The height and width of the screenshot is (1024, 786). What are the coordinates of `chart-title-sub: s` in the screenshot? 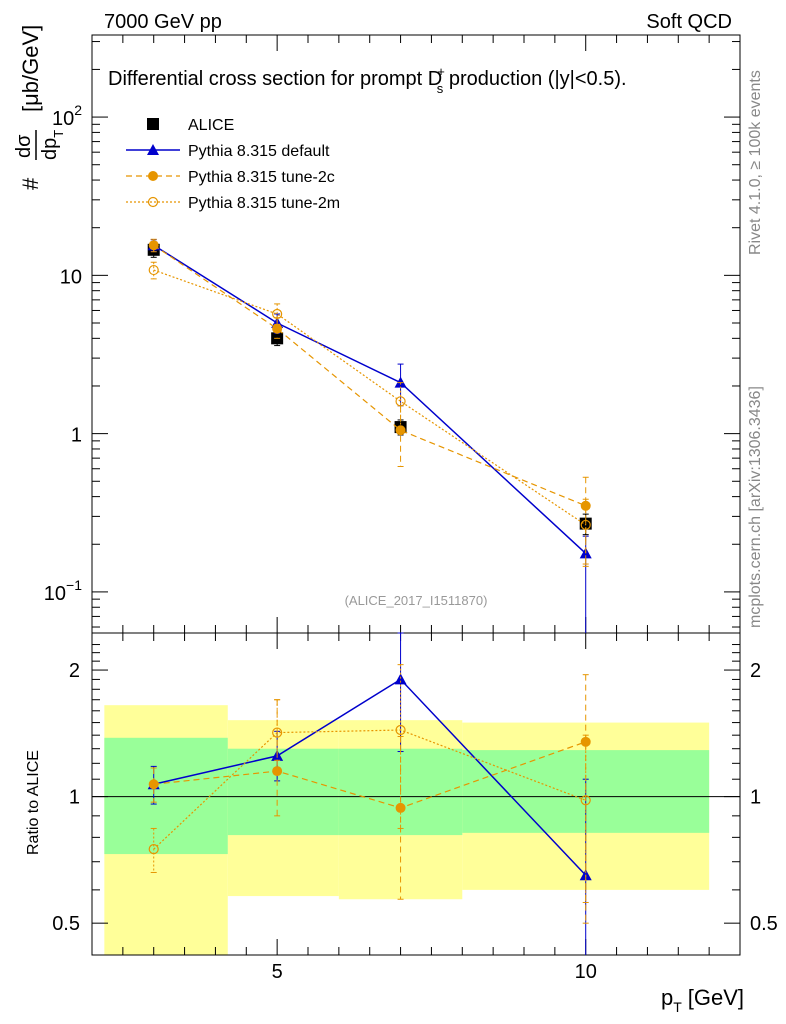 It's located at (440, 88).